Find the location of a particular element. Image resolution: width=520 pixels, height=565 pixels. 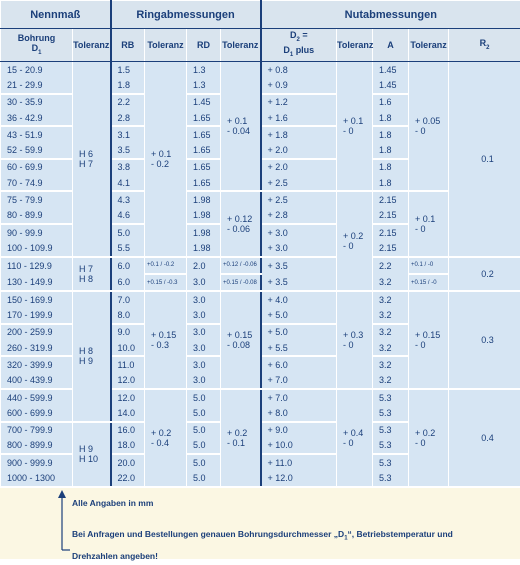

rd-cell: 1.3 is located at coordinates (204, 85).